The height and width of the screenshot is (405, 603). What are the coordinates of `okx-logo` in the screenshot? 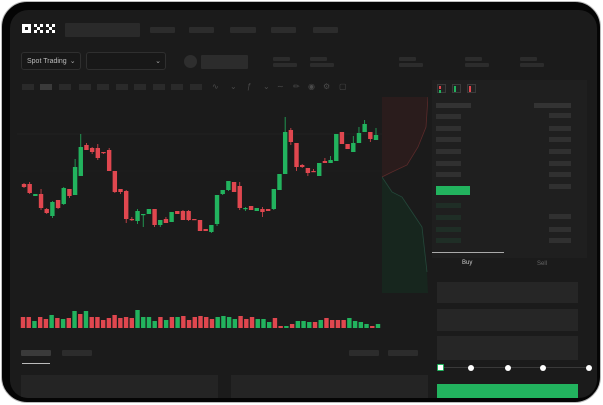 It's located at (41, 28).